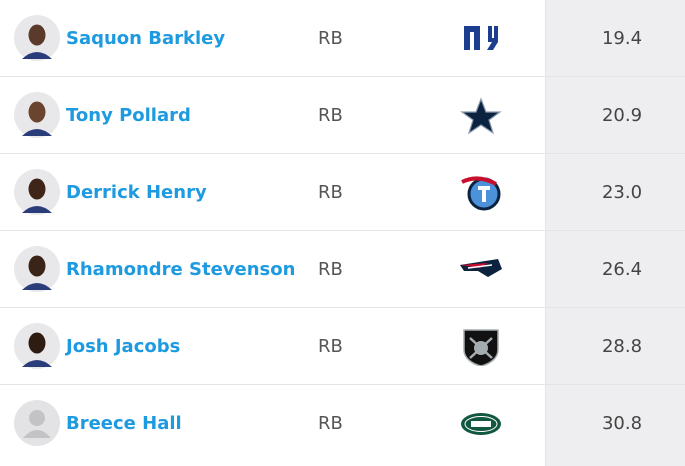 The height and width of the screenshot is (466, 685). Describe the element at coordinates (622, 423) in the screenshot. I see `value: 30.8` at that location.